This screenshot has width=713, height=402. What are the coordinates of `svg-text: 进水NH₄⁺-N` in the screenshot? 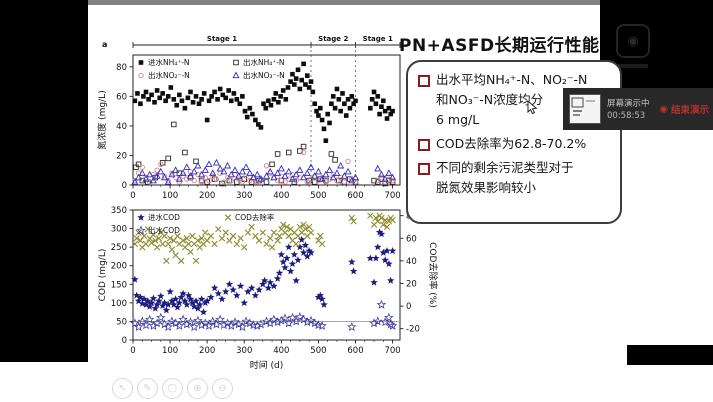 It's located at (169, 62).